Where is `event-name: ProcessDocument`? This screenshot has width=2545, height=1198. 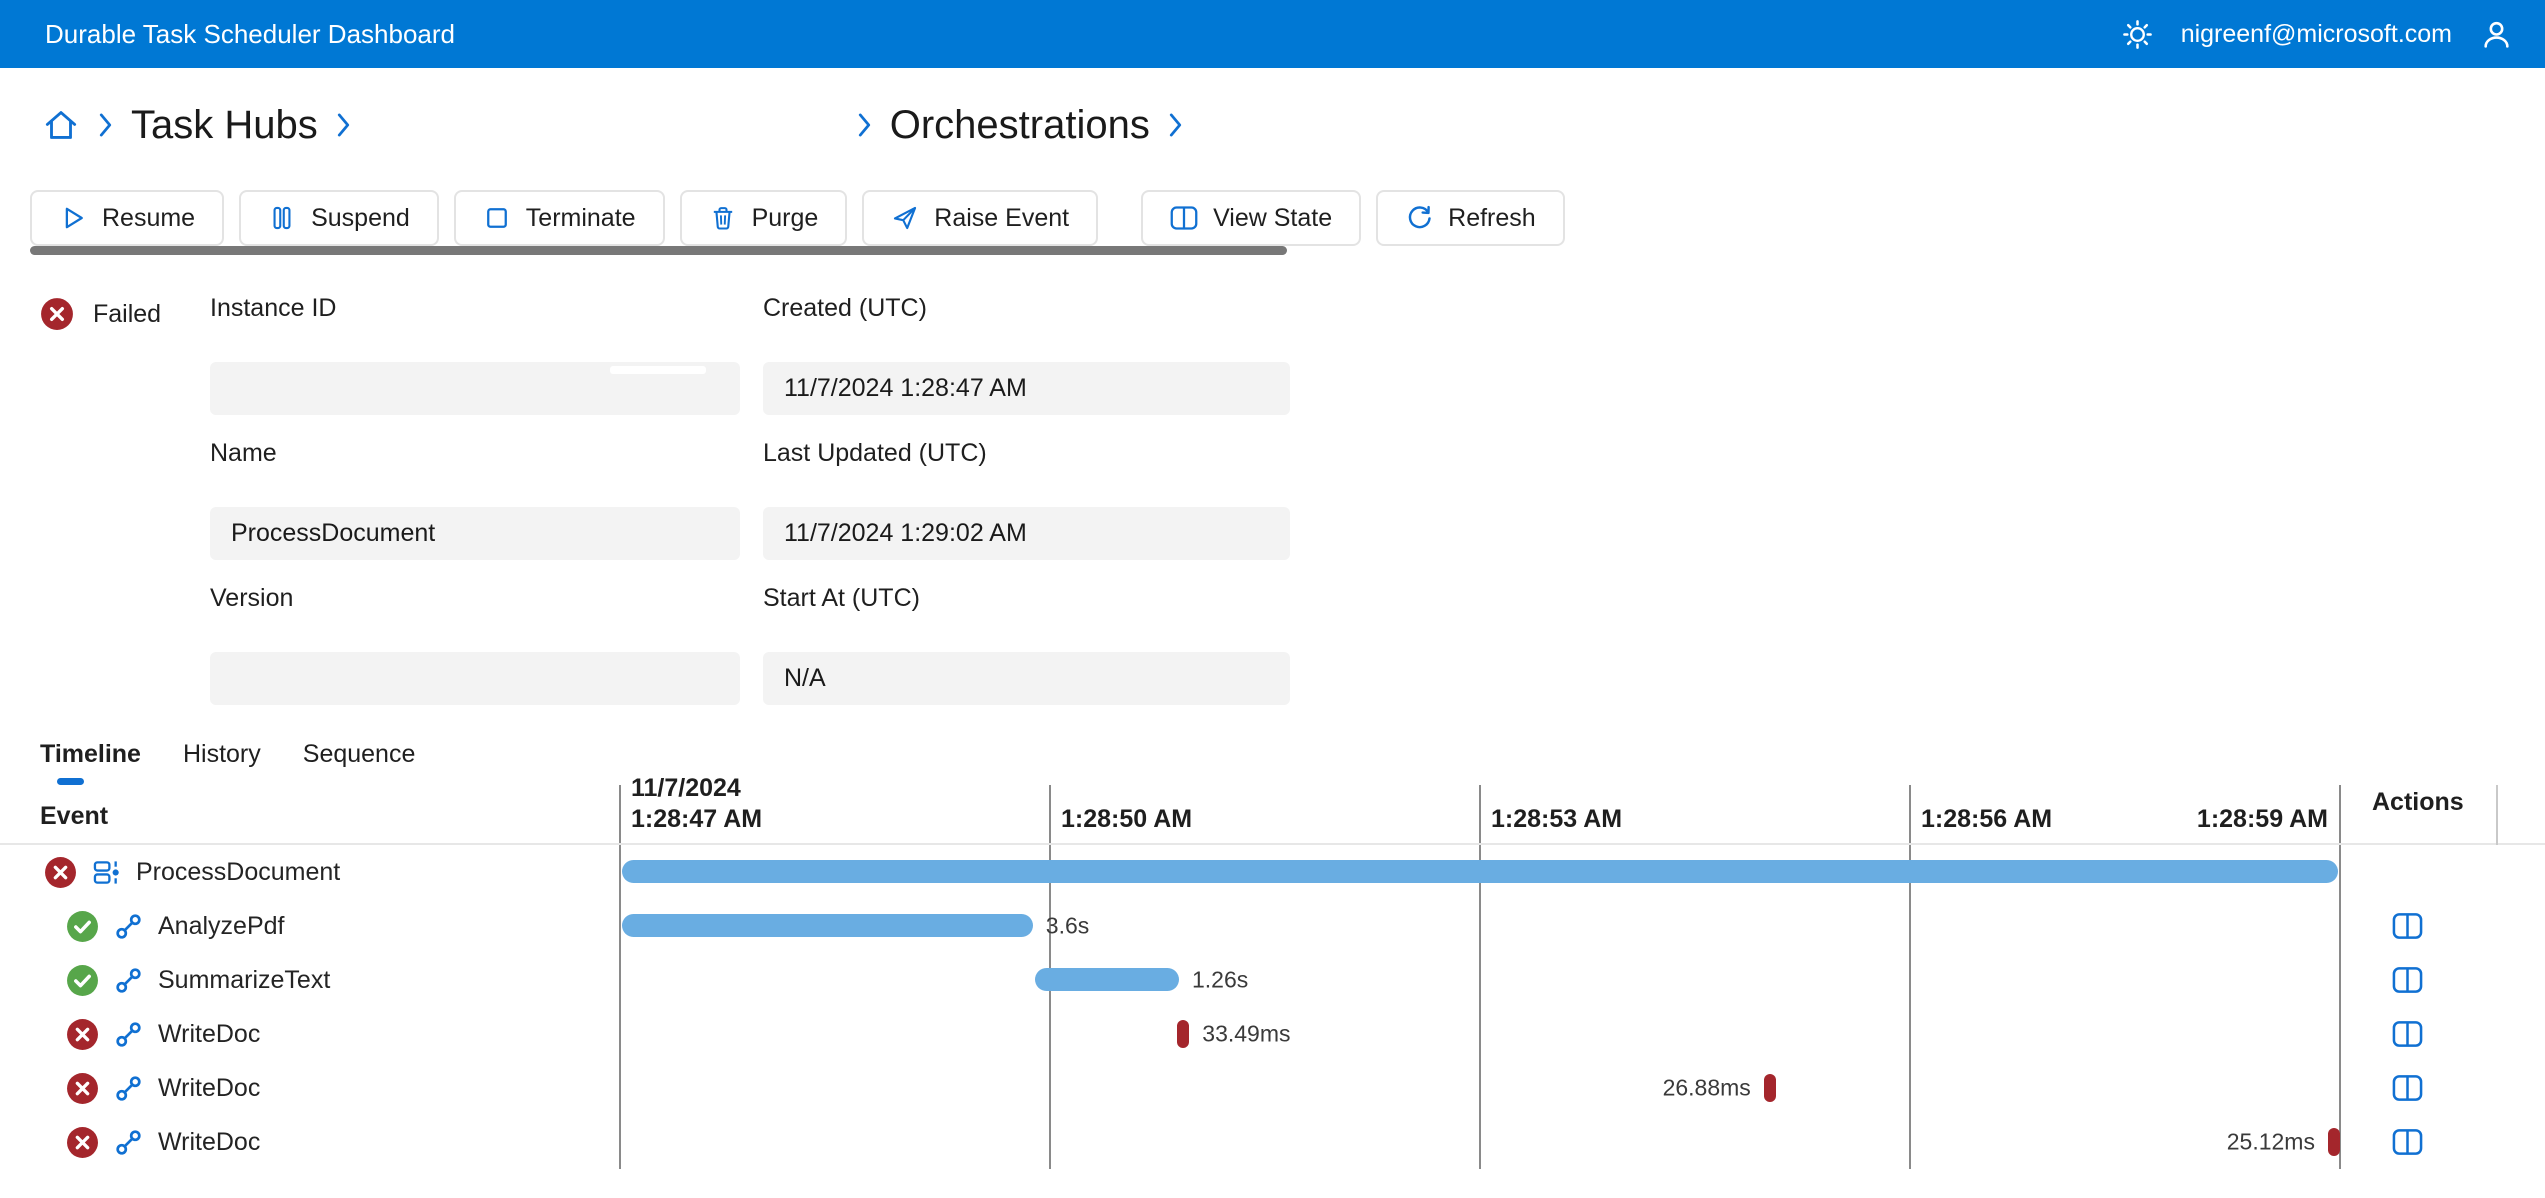
event-name: ProcessDocument is located at coordinates (238, 871).